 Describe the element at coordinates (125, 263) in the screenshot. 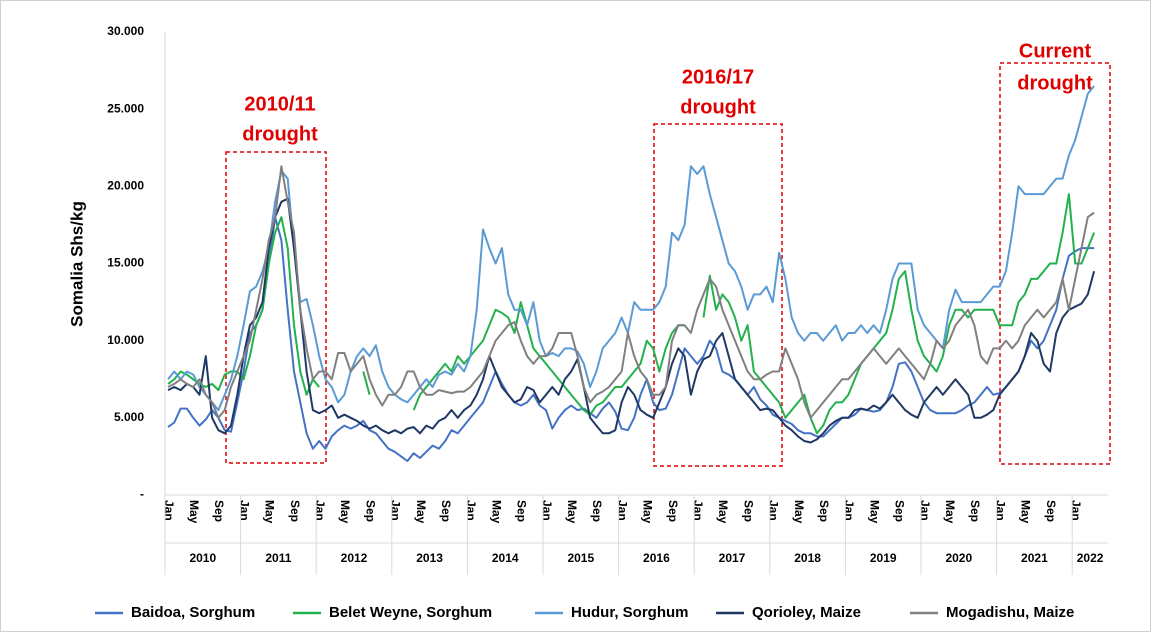

I see `y-tick-label: 15.000` at that location.